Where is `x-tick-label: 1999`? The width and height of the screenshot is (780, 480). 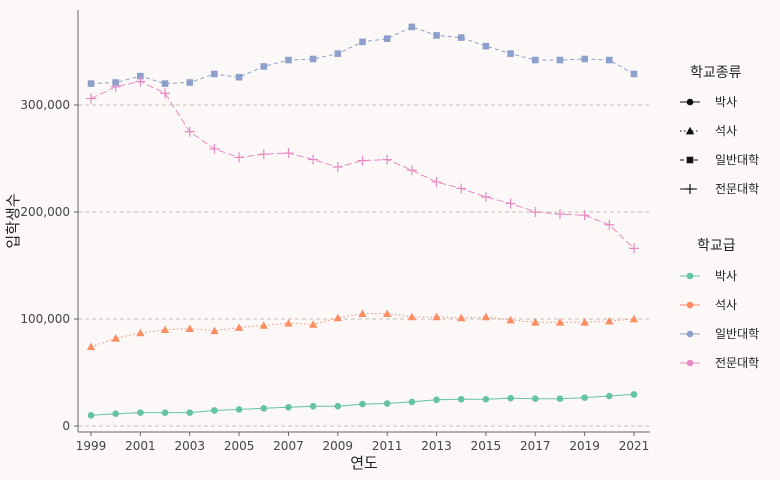
x-tick-label: 1999 is located at coordinates (91, 446).